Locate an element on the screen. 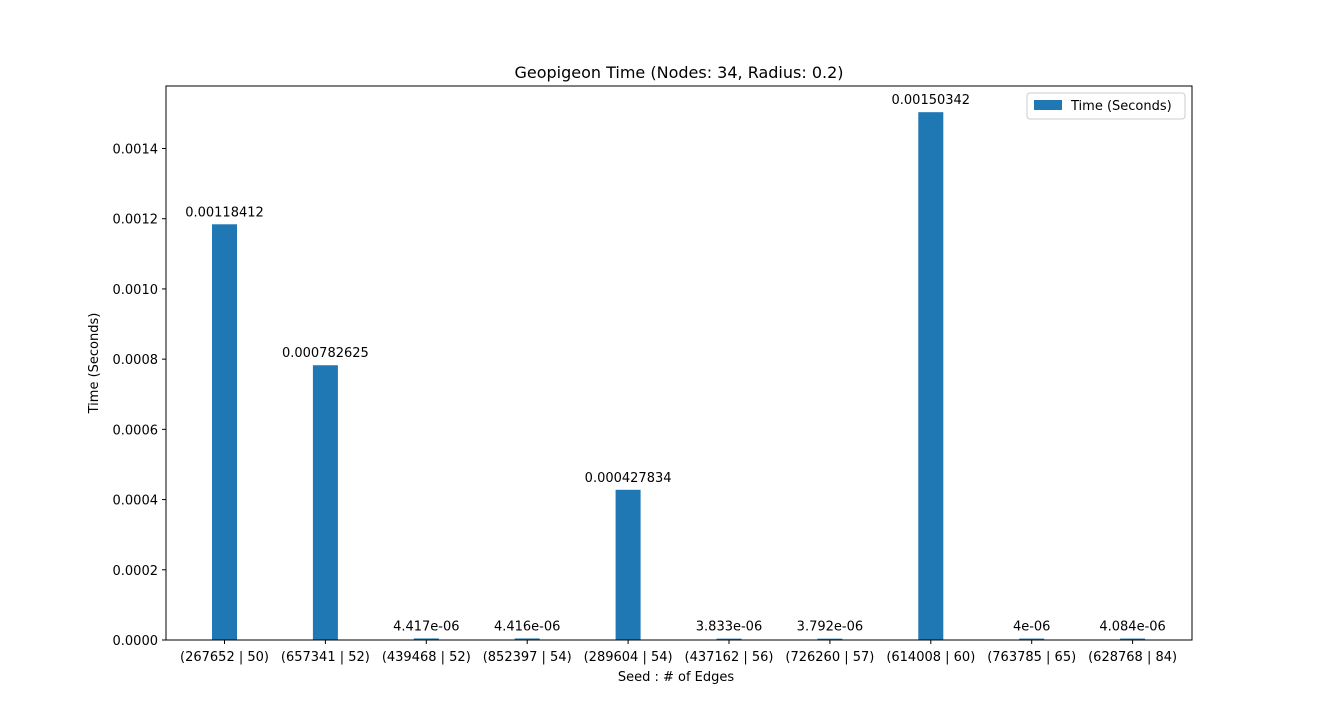 This screenshot has width=1324, height=719. x-tick-label: (657341 | 52) is located at coordinates (325, 657).